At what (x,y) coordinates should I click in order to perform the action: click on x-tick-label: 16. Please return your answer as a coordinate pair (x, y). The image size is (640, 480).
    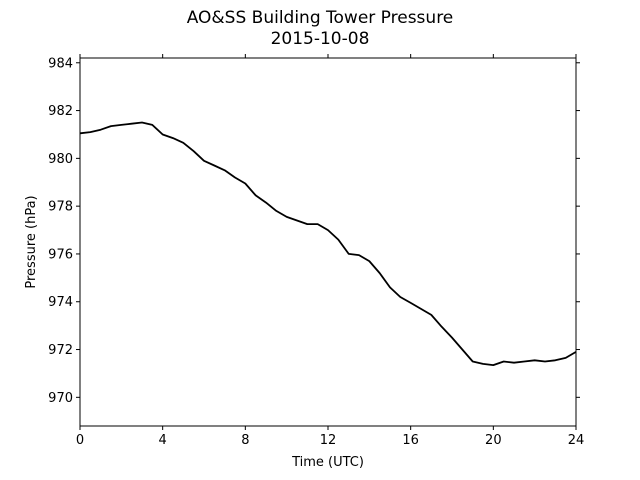
    Looking at the image, I should click on (410, 440).